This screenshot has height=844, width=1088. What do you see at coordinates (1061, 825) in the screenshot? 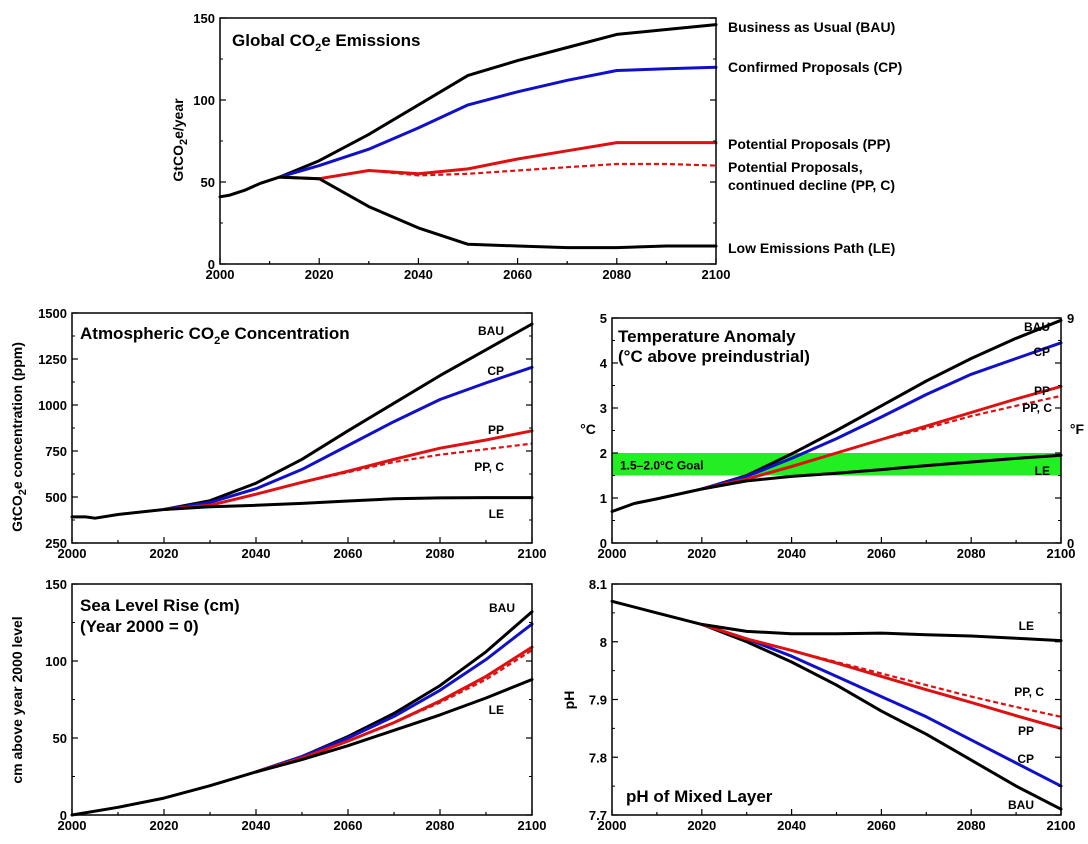
I see `ph-xtick-label: 2100` at bounding box center [1061, 825].